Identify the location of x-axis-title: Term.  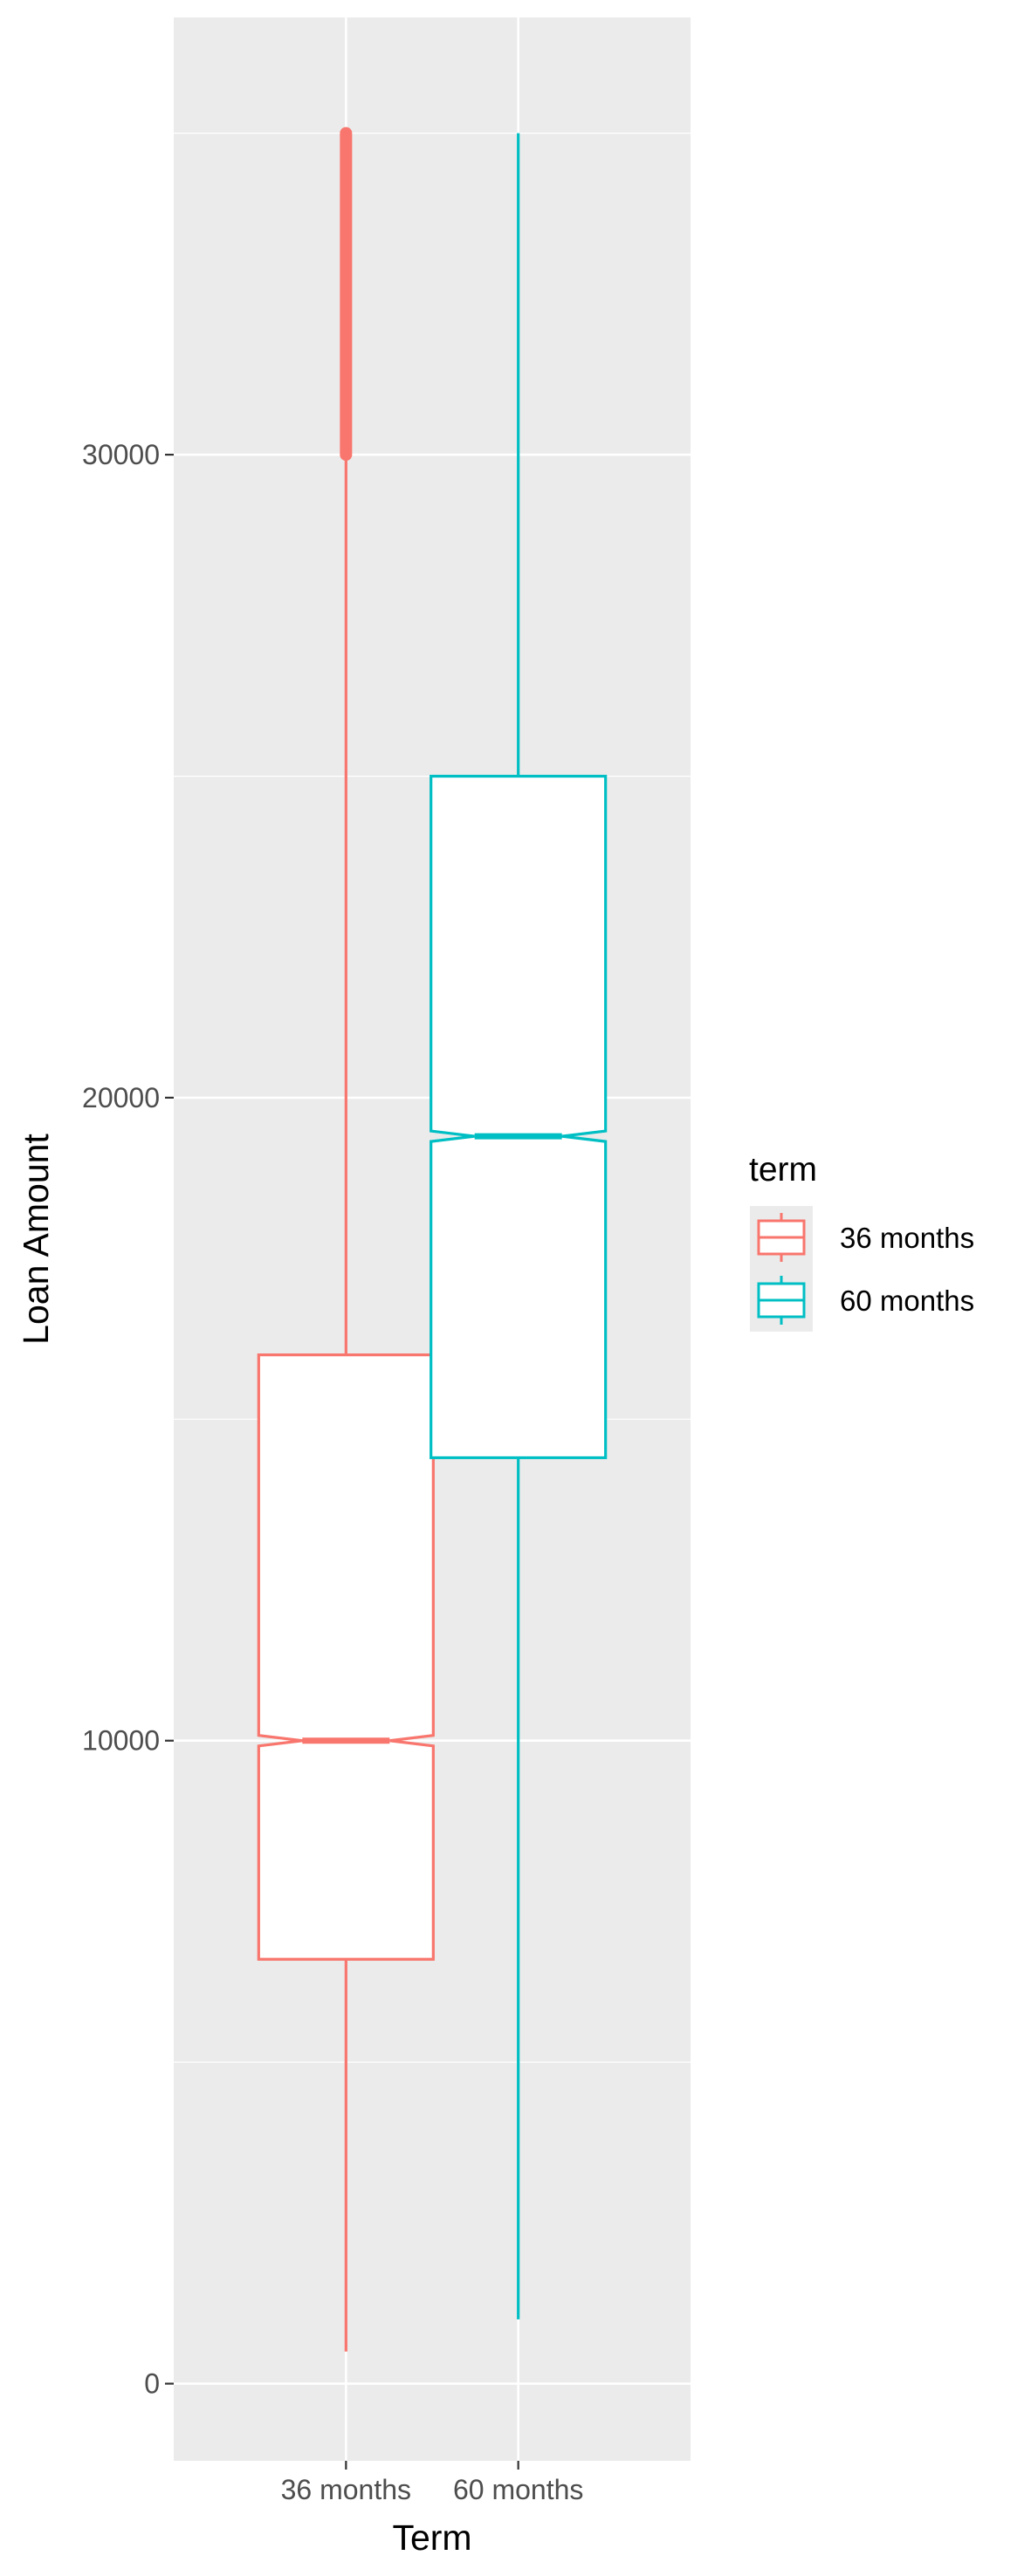
(431, 2538).